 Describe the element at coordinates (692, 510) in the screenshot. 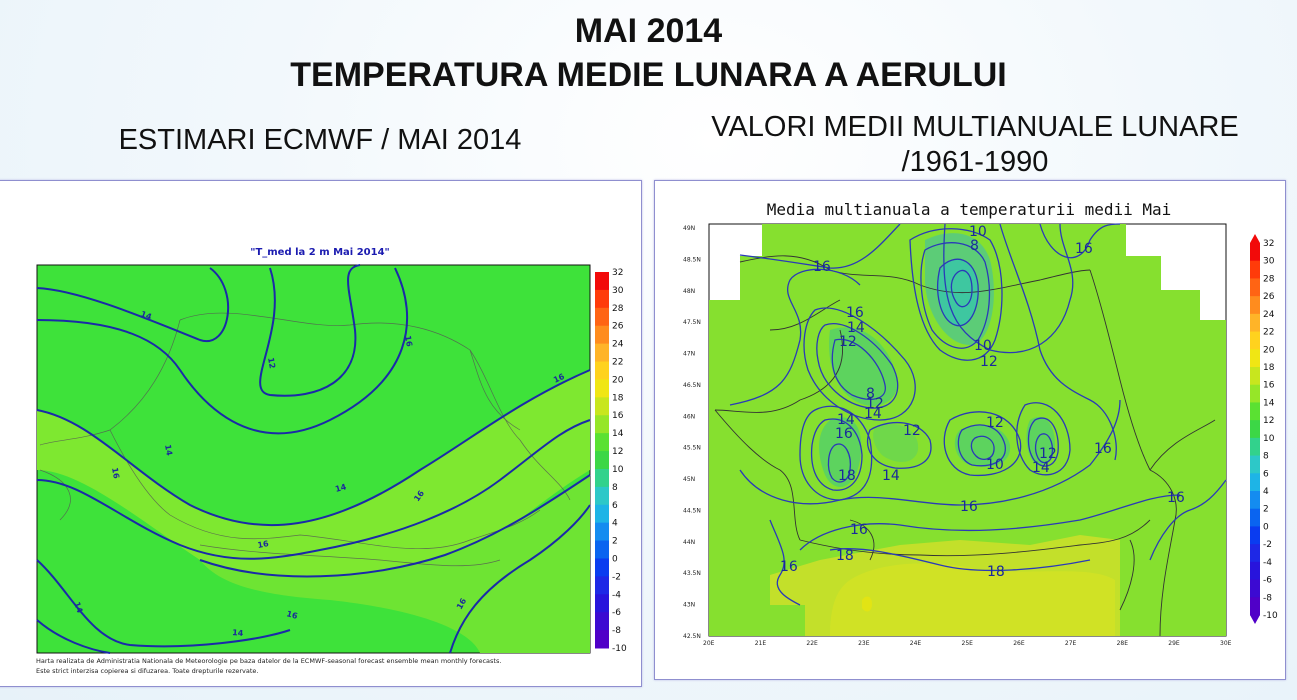

I see `latitude-tick-label: 44.5N` at that location.